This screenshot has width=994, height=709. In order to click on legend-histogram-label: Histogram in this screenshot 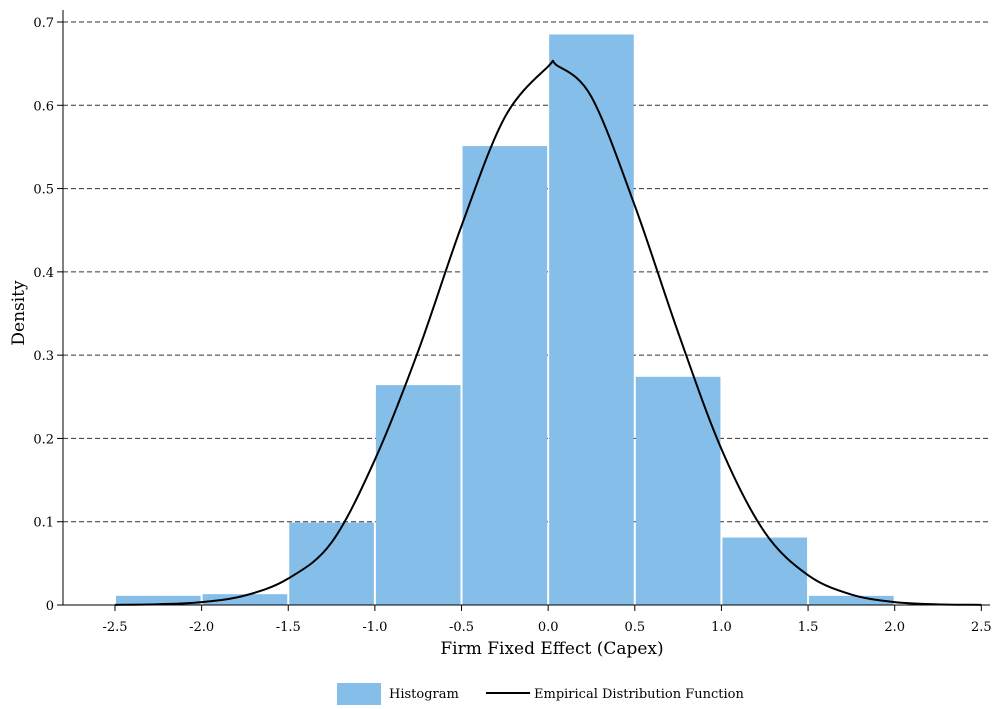, I will do `click(424, 694)`.